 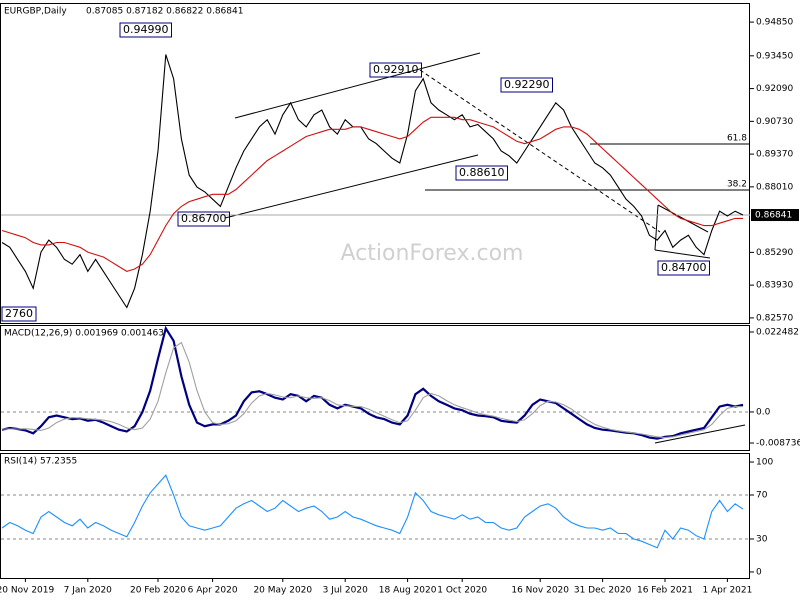 I want to click on x-tick-label: 20 May 2020, so click(x=282, y=591).